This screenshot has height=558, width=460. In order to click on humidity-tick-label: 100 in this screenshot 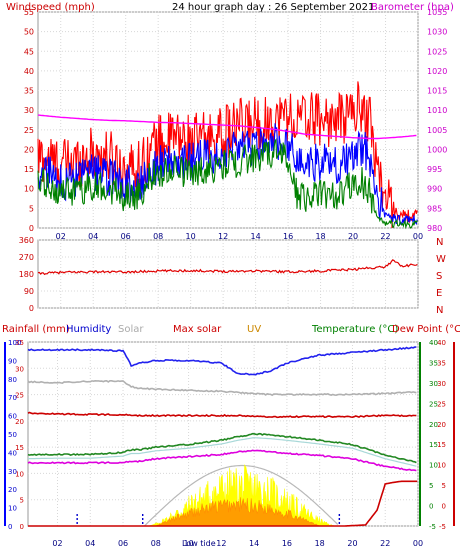, I will do `click(14, 343)`.